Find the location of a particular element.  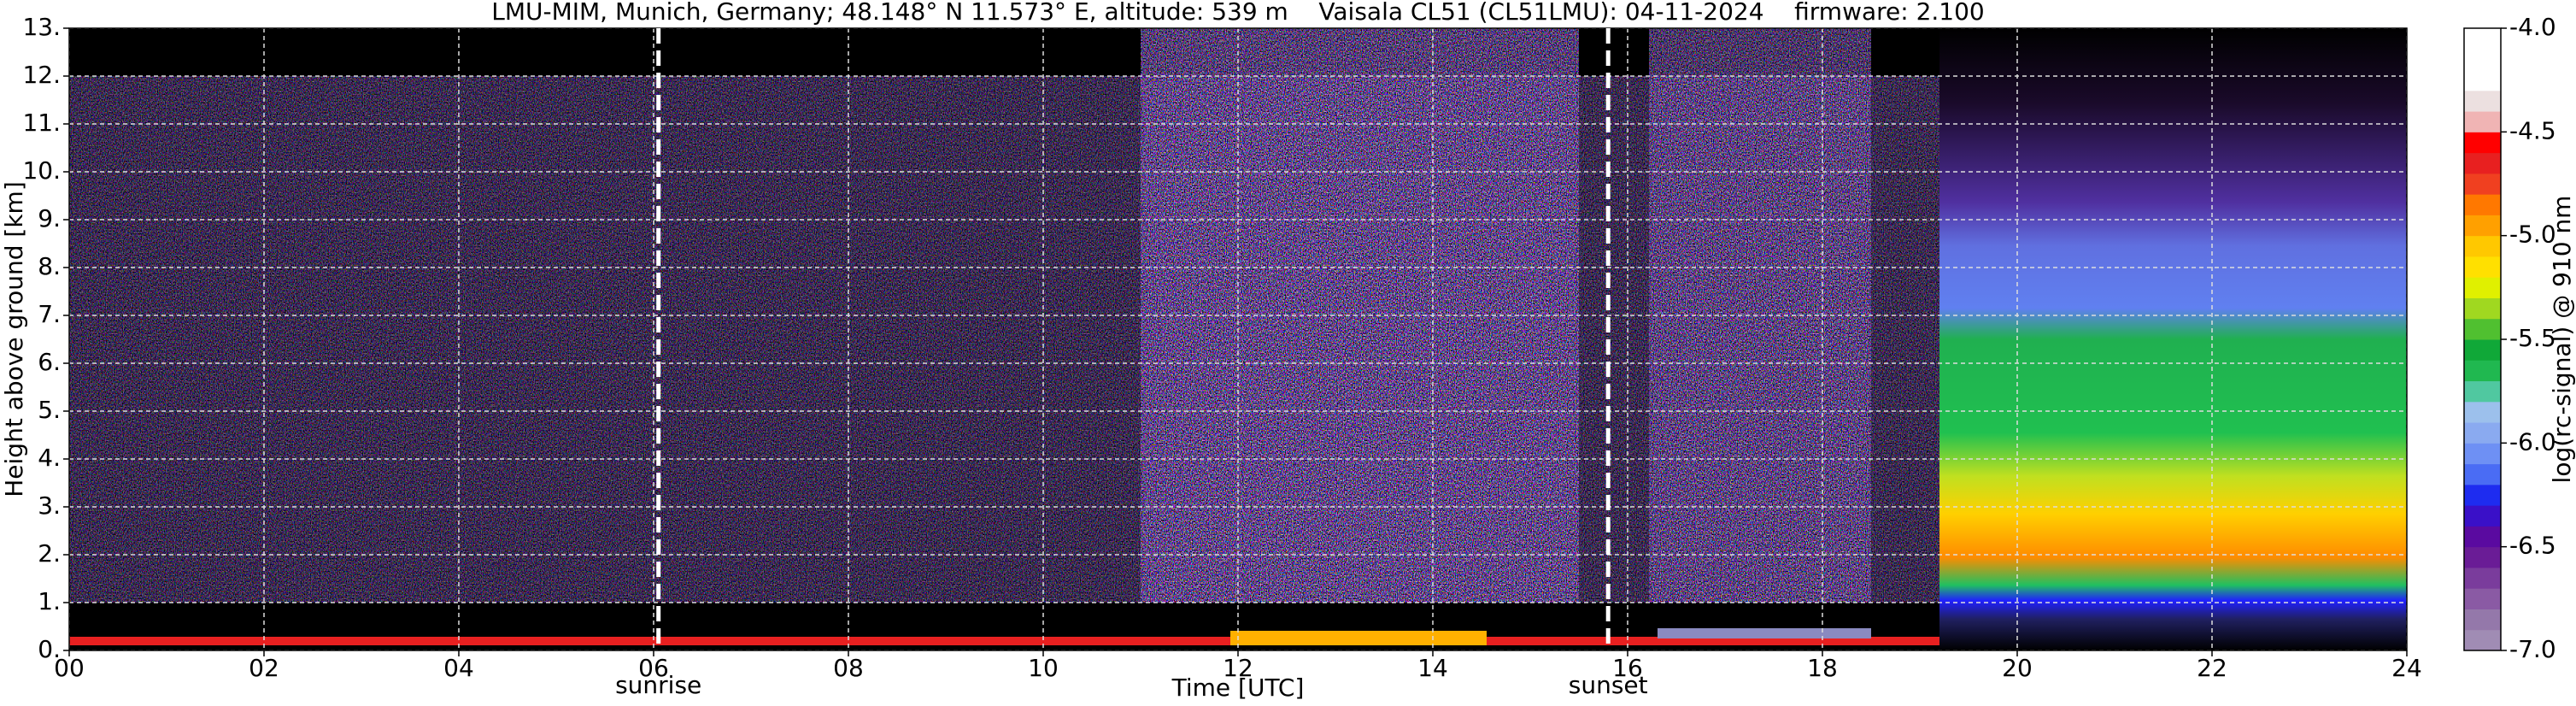

x-tick-label: 14 is located at coordinates (1432, 668).